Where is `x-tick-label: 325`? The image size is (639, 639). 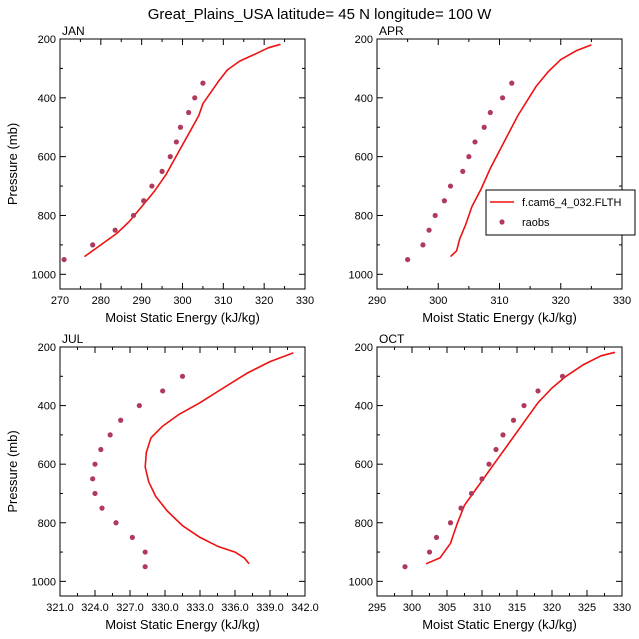
x-tick-label: 325 is located at coordinates (587, 608).